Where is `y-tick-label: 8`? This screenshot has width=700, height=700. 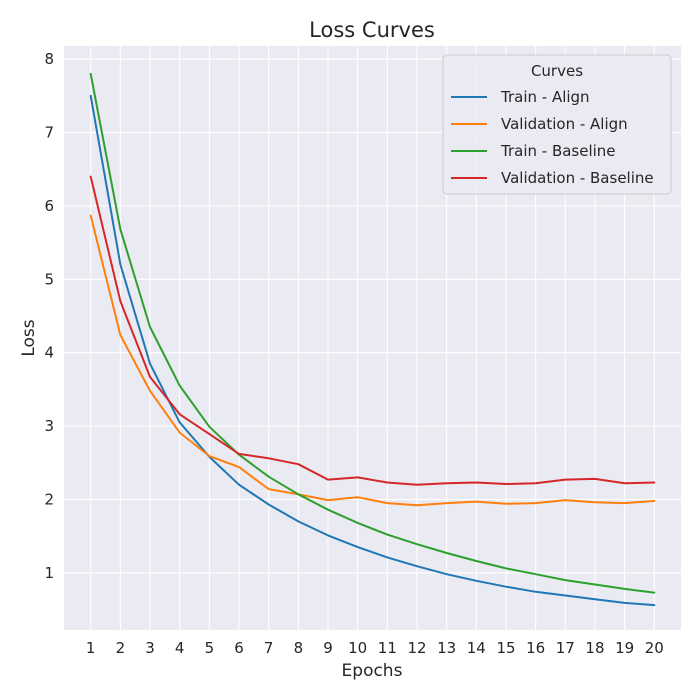
y-tick-label: 8 is located at coordinates (49, 59).